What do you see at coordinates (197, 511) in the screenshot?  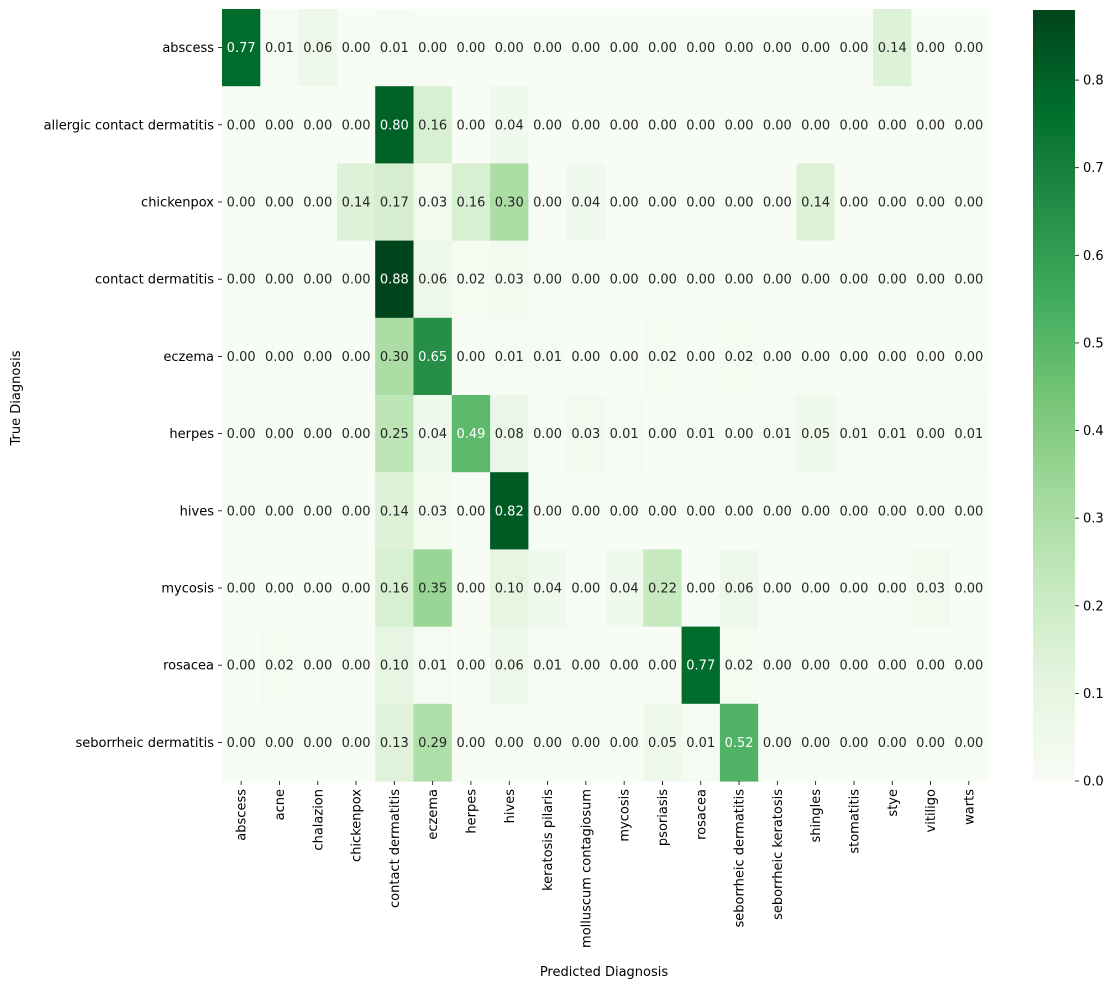 I see `y-tick-label: hives` at bounding box center [197, 511].